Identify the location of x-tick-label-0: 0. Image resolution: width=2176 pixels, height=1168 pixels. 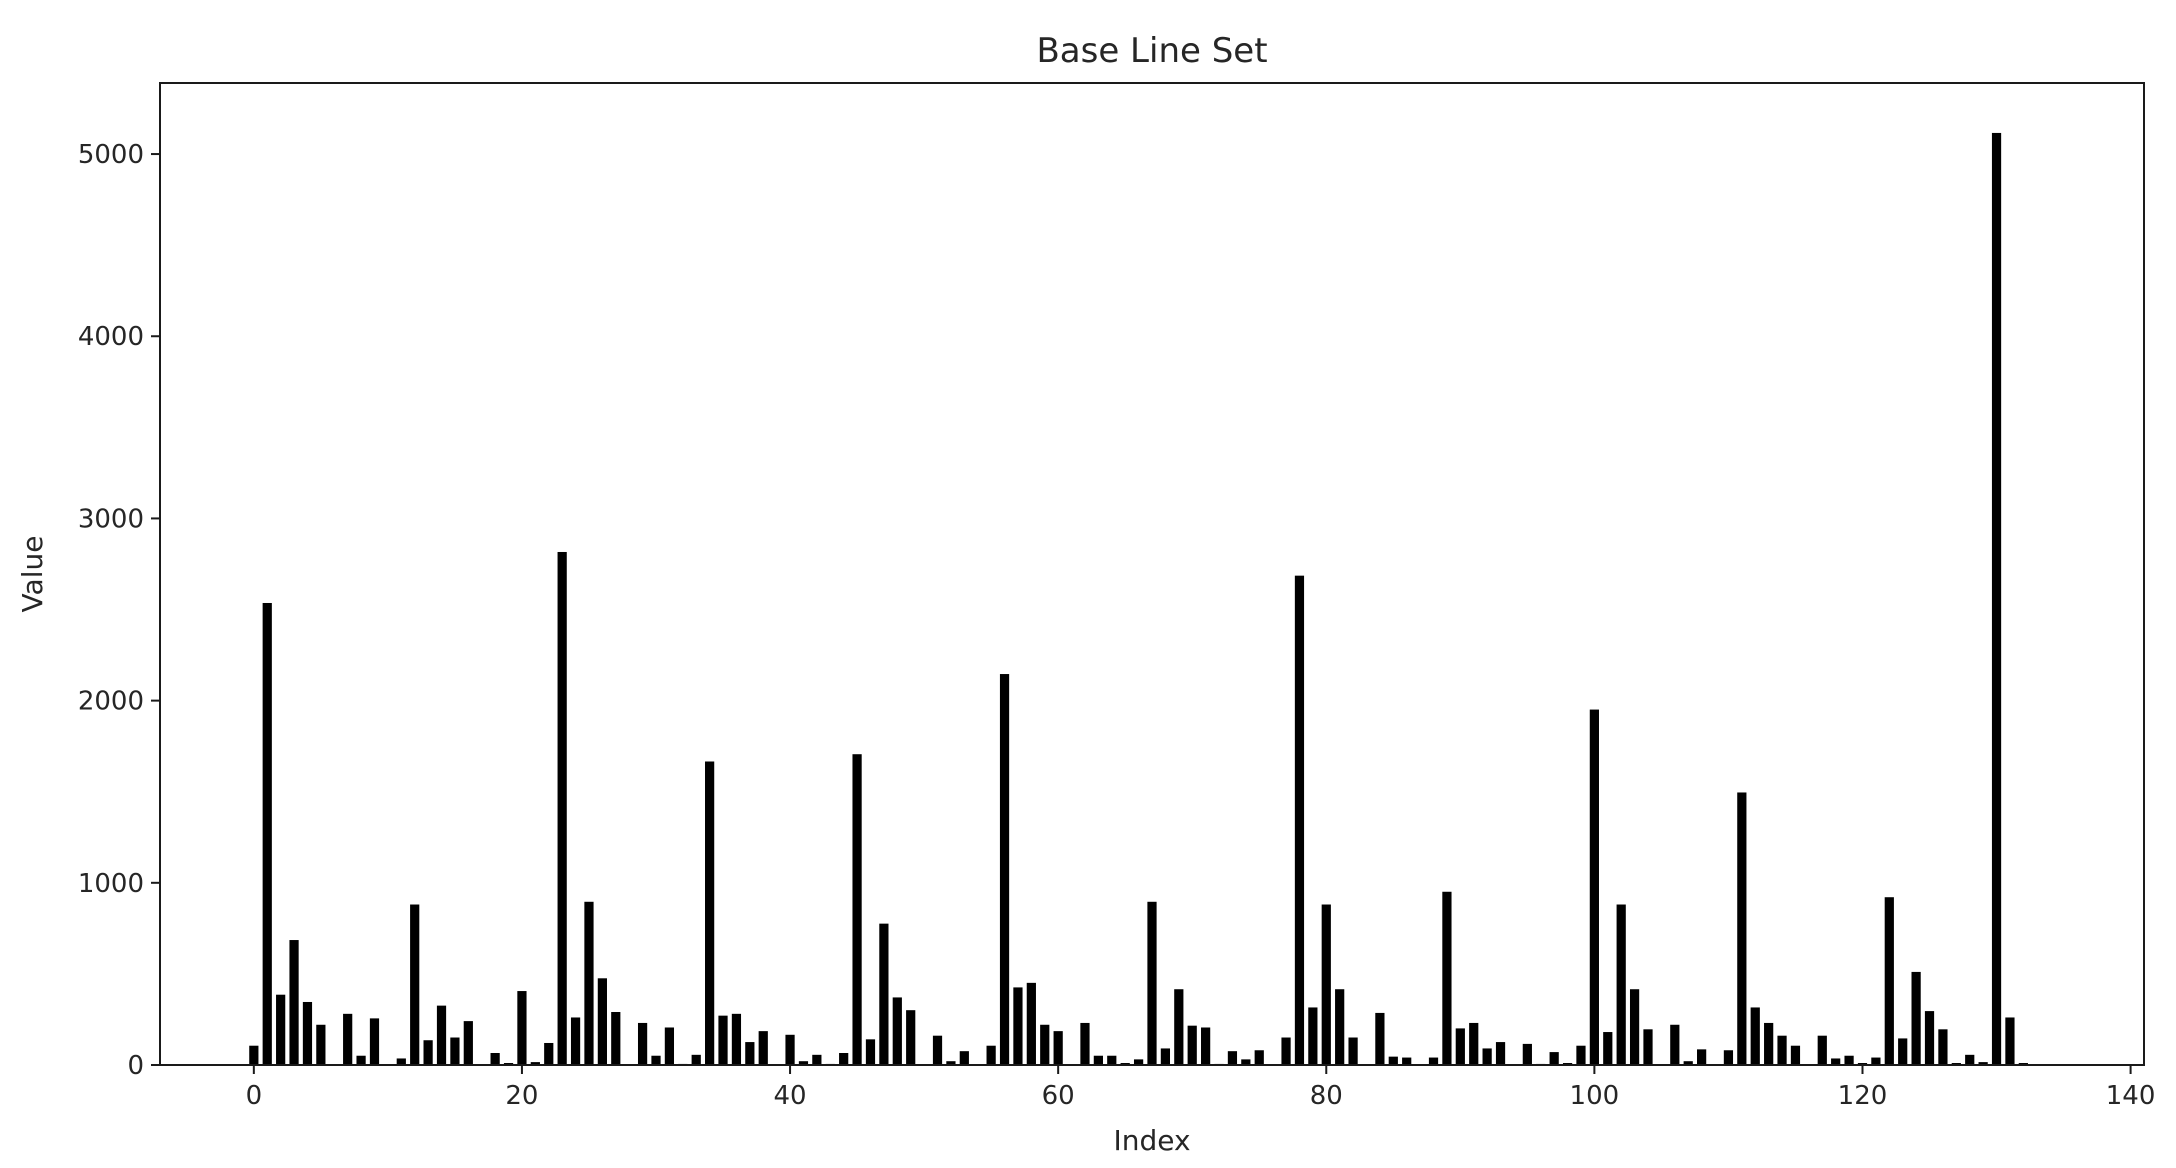
(254, 1096).